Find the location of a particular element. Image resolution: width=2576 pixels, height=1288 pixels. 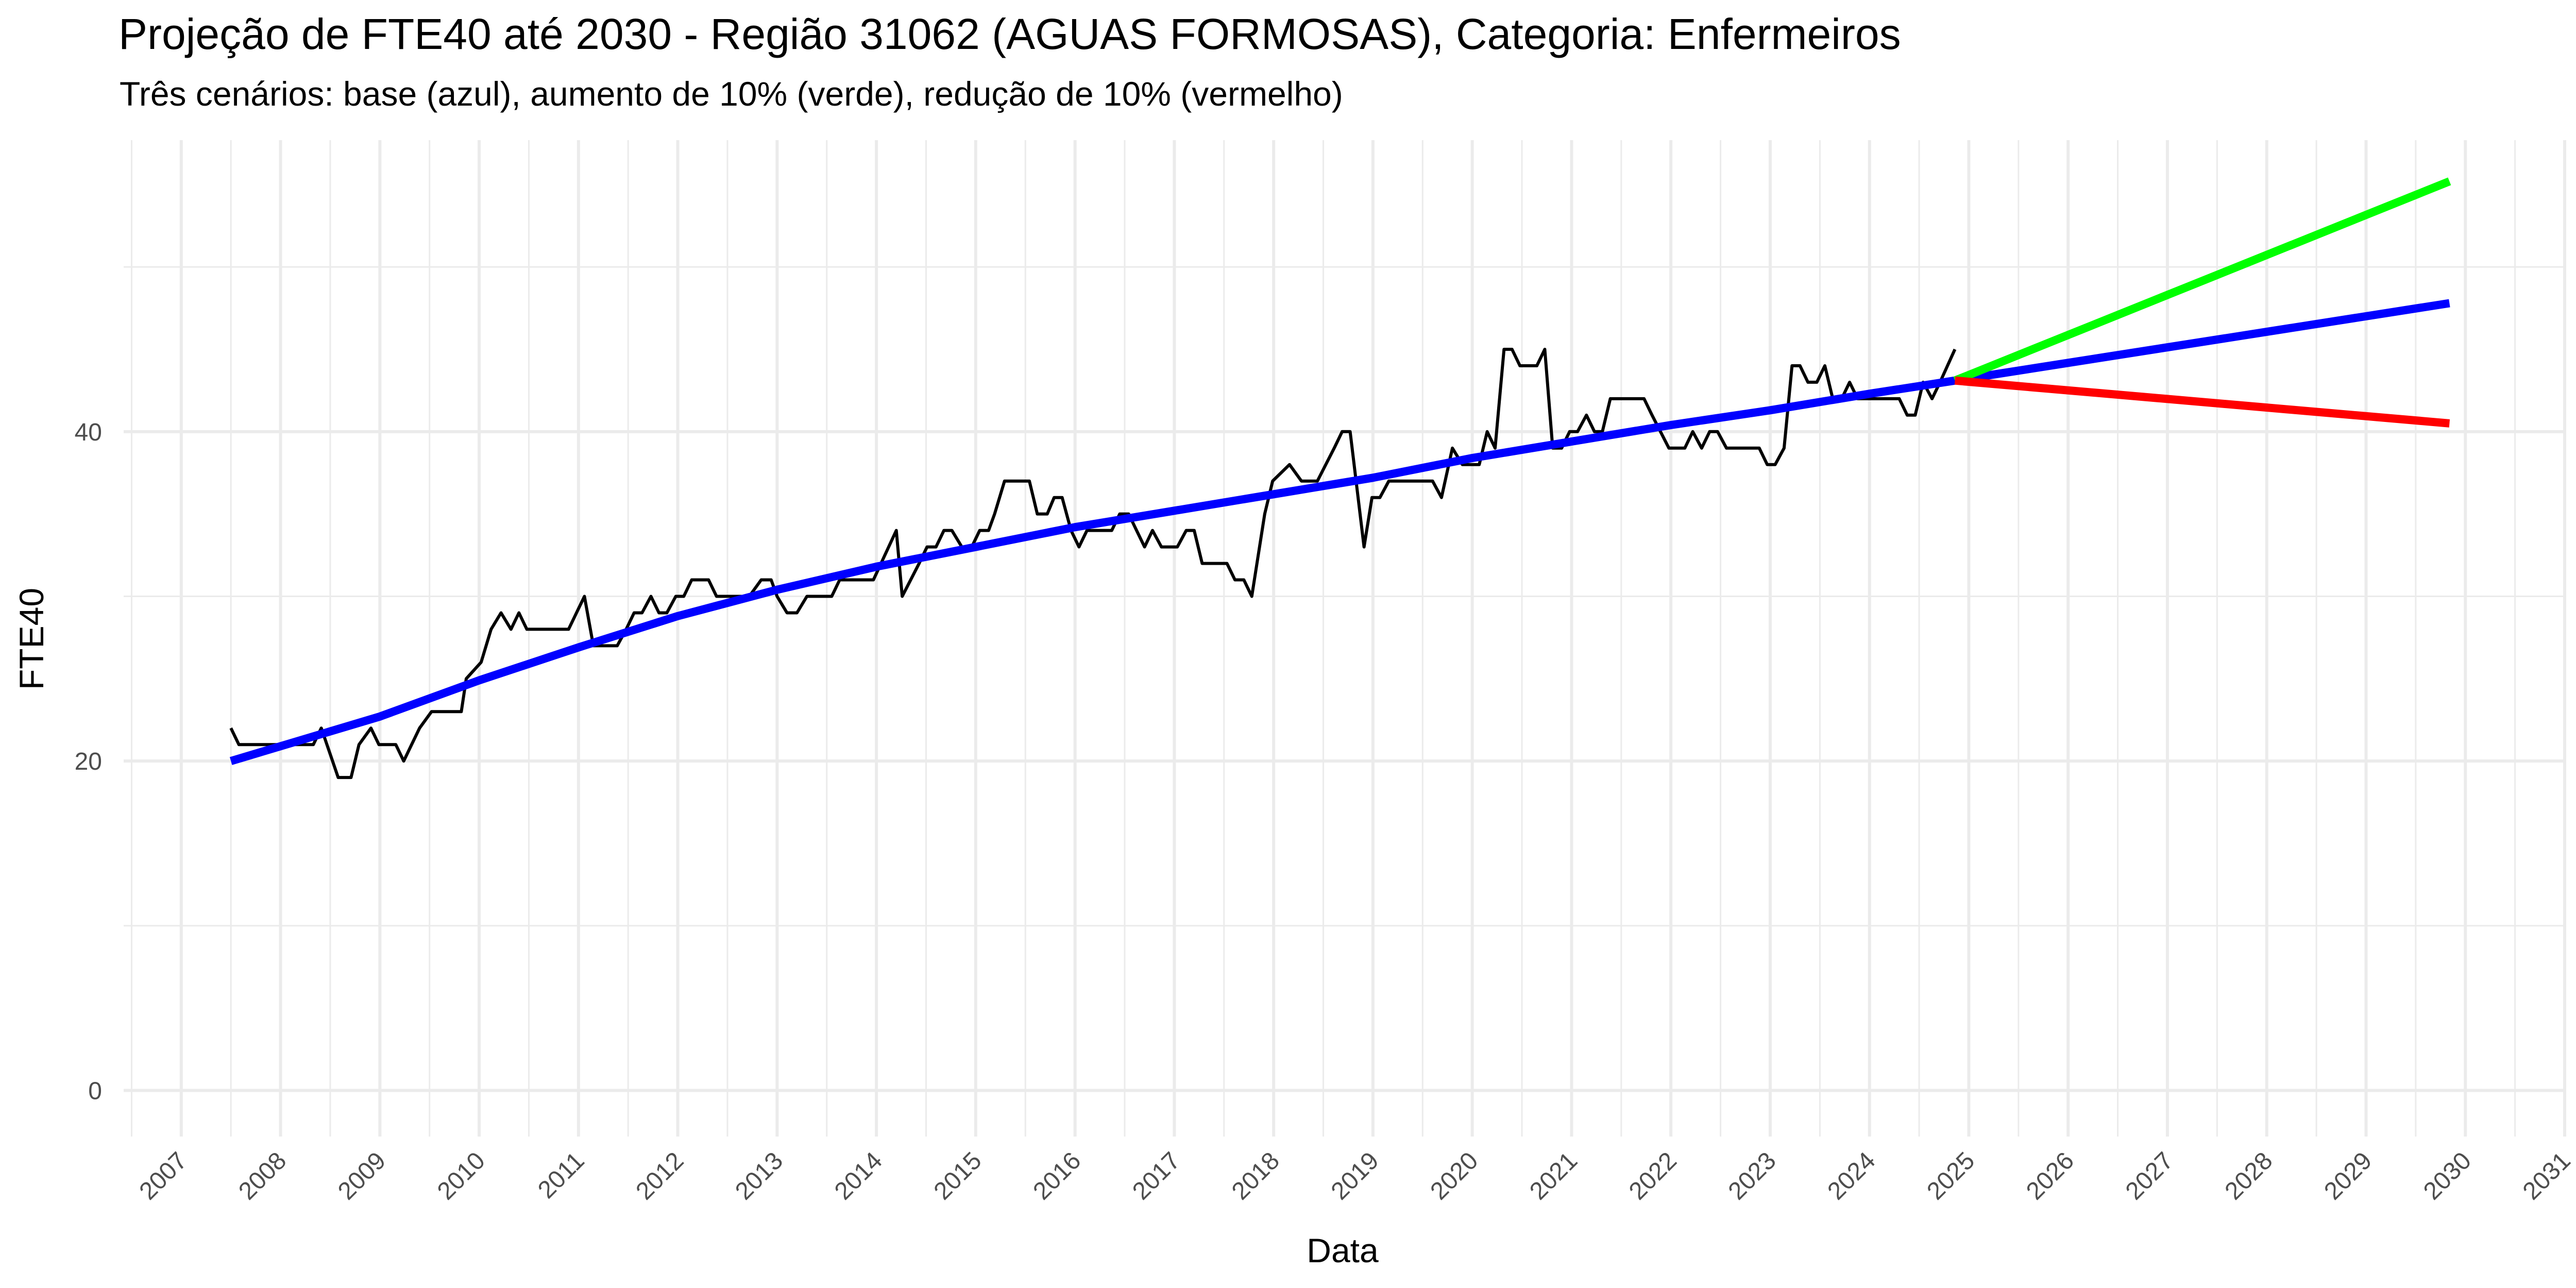

y-tick-label: 20 is located at coordinates (88, 761).